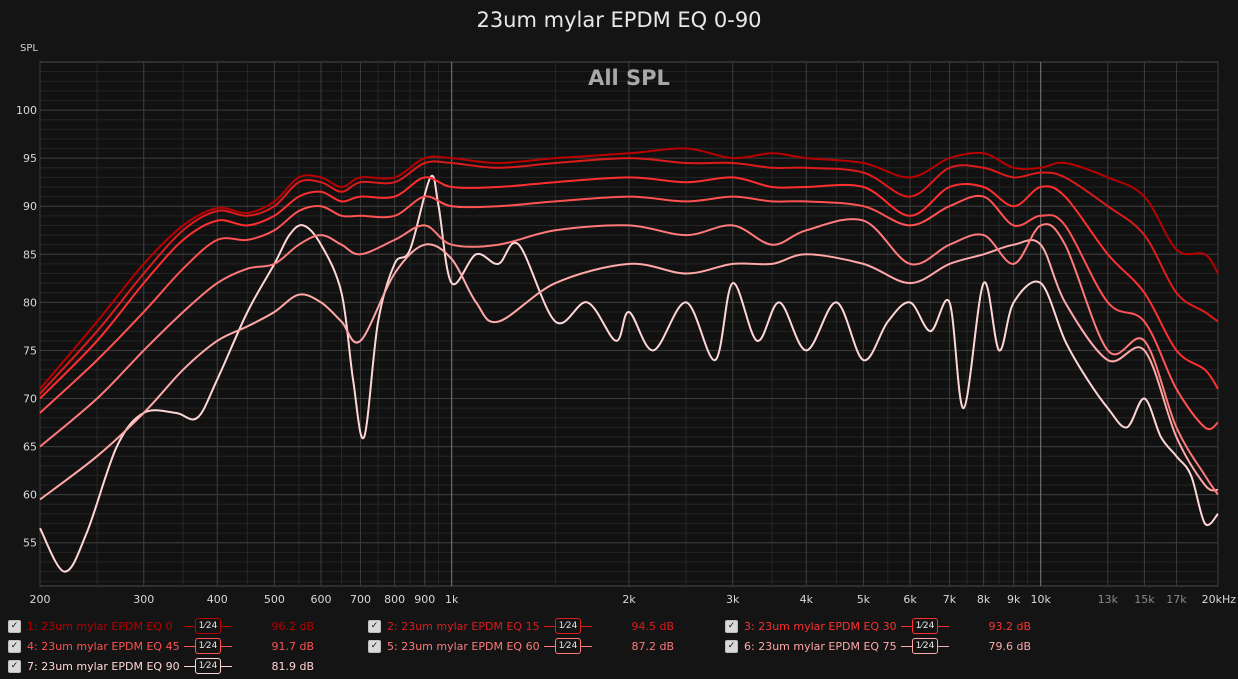 Image resolution: width=1238 pixels, height=679 pixels. I want to click on legend-value: 87.2 dB, so click(652, 646).